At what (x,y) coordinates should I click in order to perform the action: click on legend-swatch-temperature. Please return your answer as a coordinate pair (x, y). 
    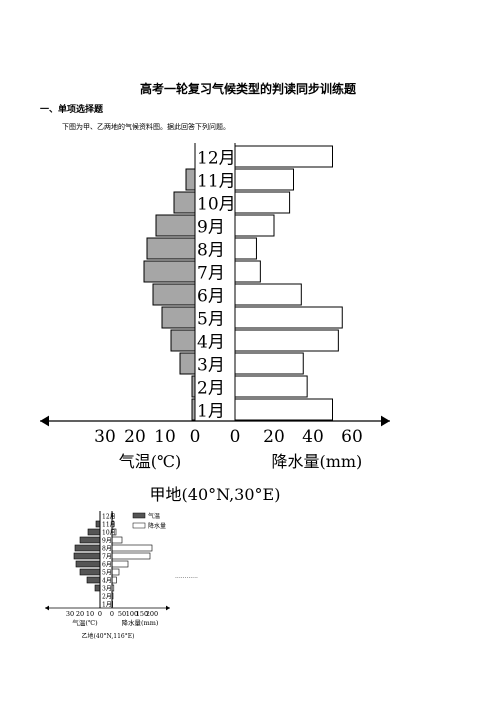
    Looking at the image, I should click on (139, 515).